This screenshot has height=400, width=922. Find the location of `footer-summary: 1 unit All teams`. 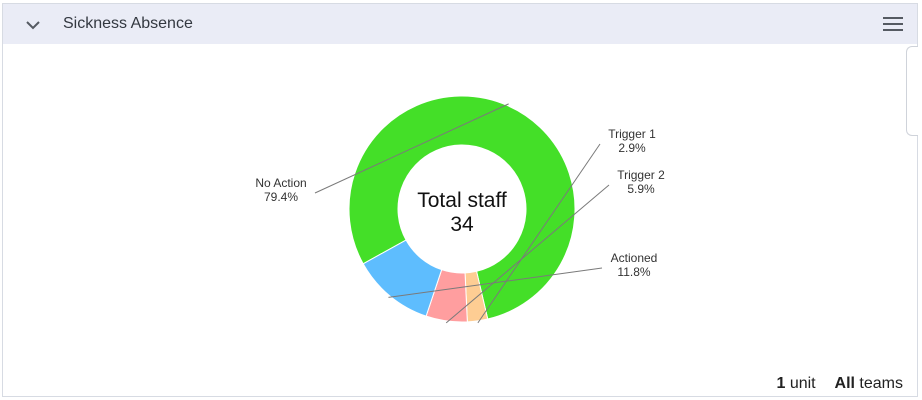

footer-summary: 1 unit All teams is located at coordinates (839, 384).